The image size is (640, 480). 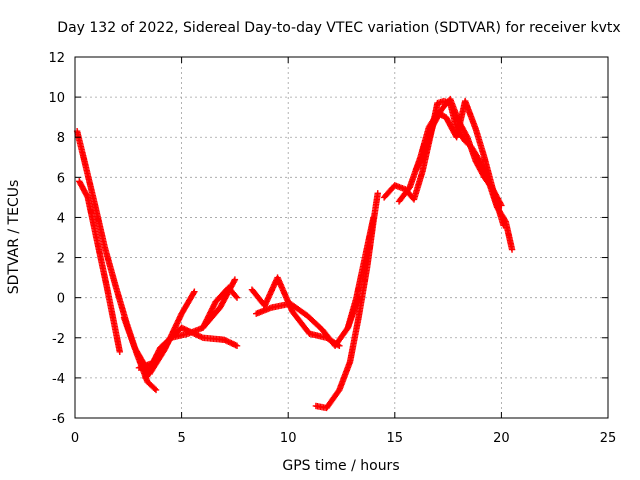 What do you see at coordinates (58, 419) in the screenshot?
I see `y-tick-label: -6` at bounding box center [58, 419].